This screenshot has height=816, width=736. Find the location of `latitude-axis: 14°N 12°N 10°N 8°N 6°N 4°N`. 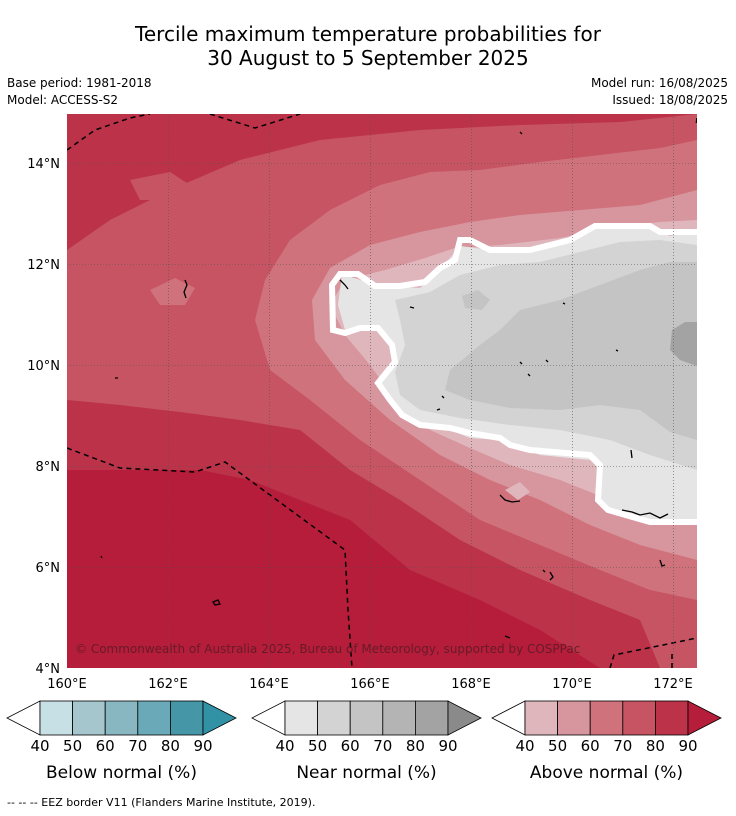

latitude-axis: 14°N 12°N 10°N 8°N 6°N 4°N is located at coordinates (43, 417).